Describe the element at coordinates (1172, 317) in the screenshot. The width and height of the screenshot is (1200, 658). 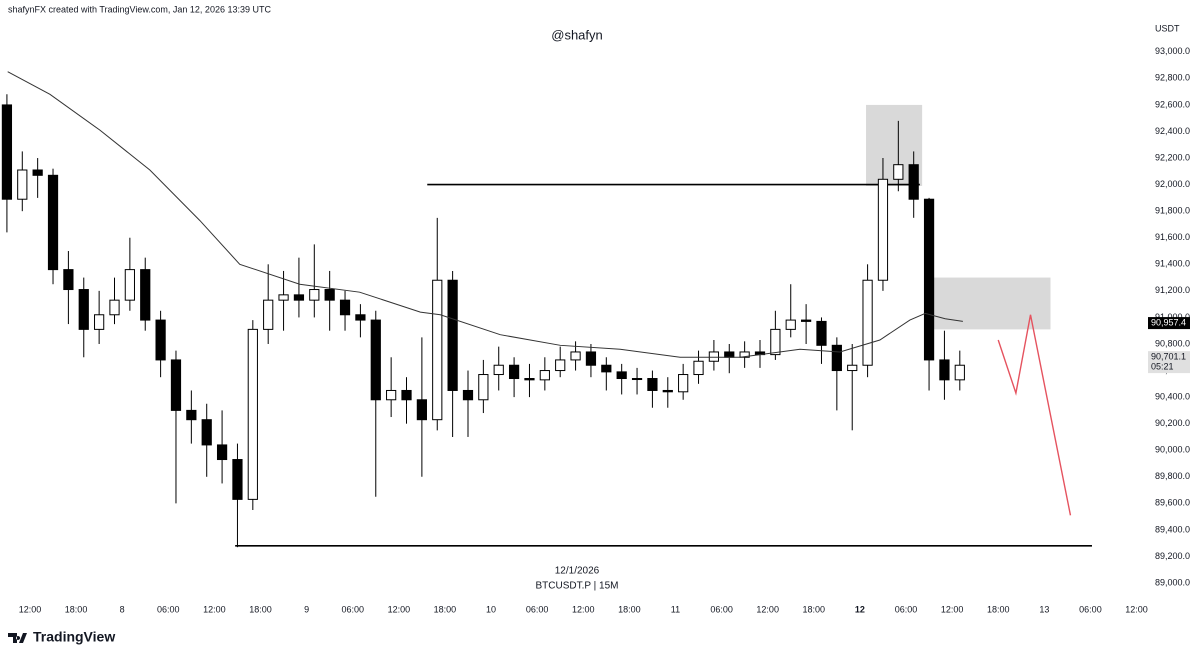
I see `y-tick-label: 91,000.0` at that location.